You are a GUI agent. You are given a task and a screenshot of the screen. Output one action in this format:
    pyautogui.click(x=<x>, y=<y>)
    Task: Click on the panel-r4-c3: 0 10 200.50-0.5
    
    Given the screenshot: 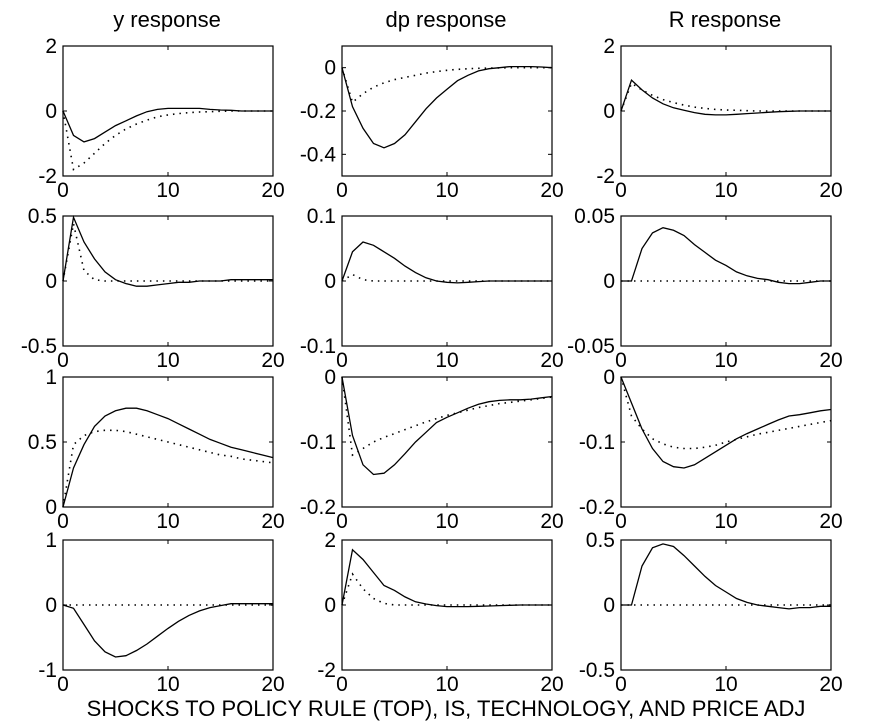 What is the action you would take?
    pyautogui.click(x=711, y=612)
    